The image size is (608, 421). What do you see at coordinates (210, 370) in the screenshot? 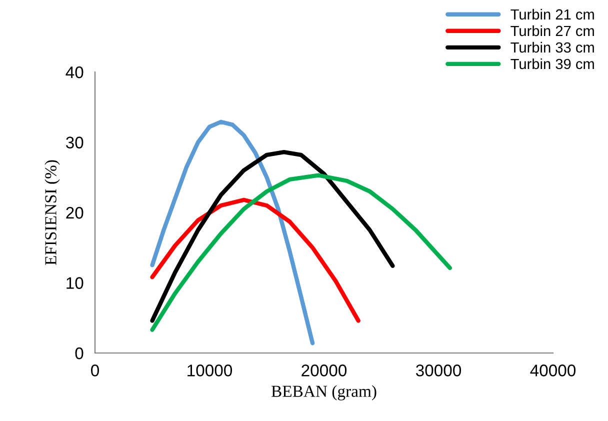
I see `x-tick-label: 10000` at bounding box center [210, 370].